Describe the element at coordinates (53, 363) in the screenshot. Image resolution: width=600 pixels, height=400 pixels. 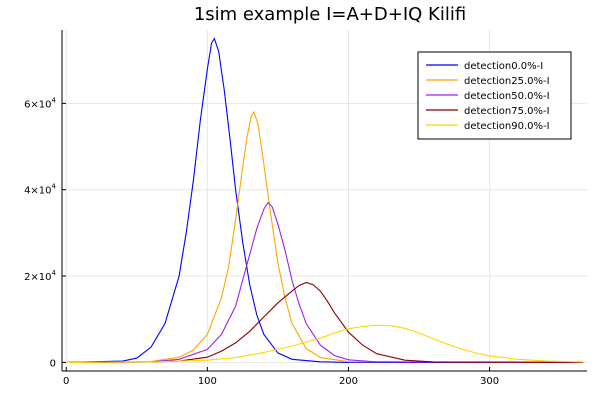
I see `y-tick-label: 0` at that location.